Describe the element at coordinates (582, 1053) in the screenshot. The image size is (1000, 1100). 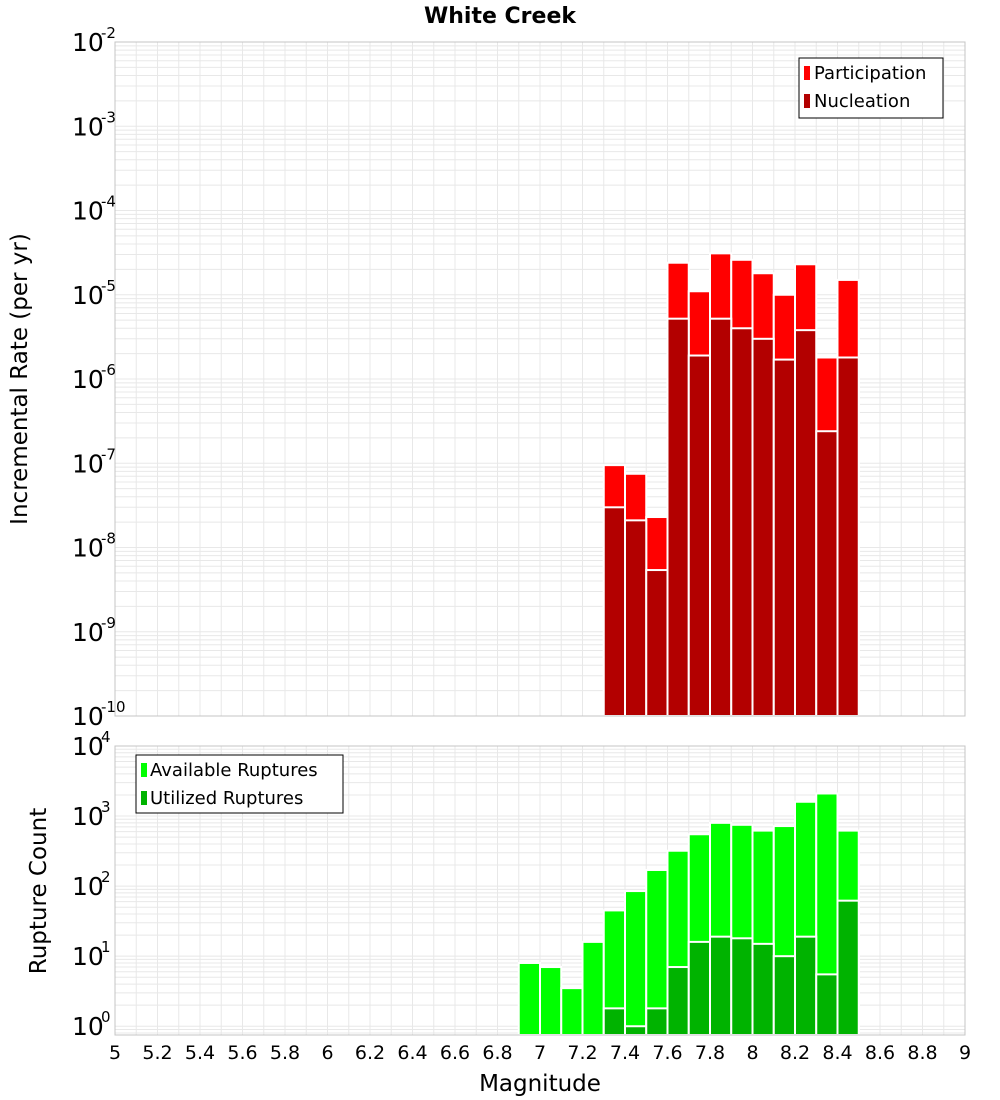
I see `x-tick-label: 7.2` at that location.